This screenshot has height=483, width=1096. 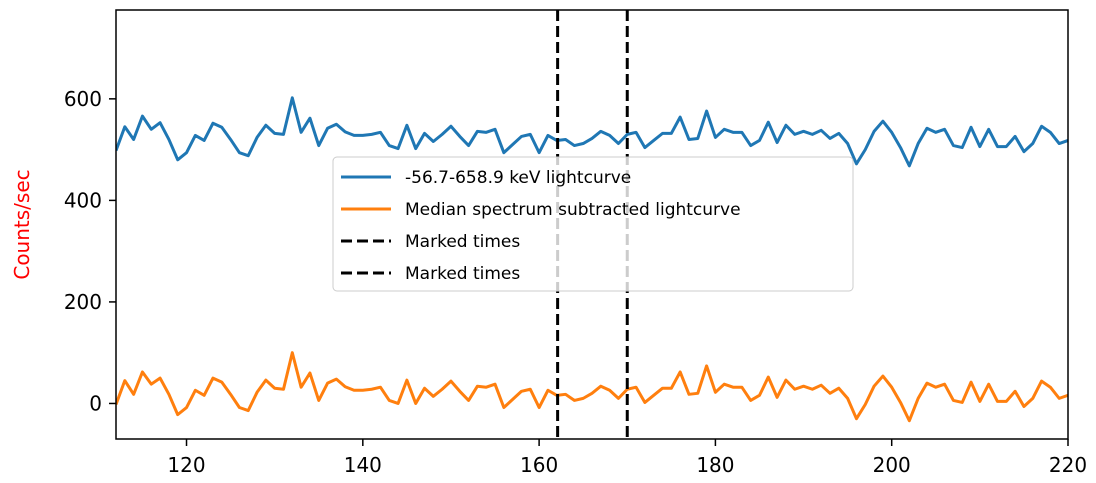 I want to click on x-tick-label: 220, so click(x=1068, y=465).